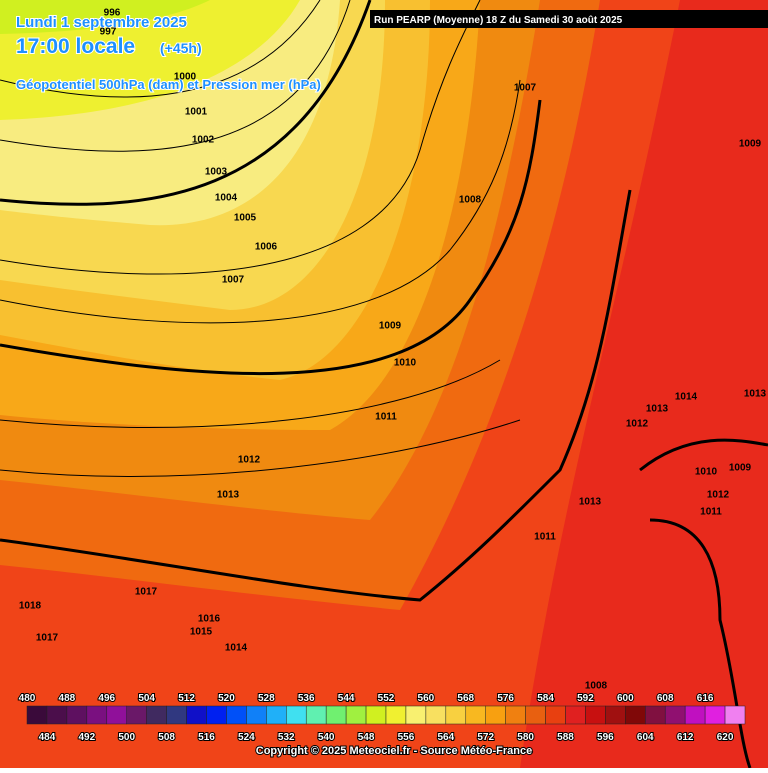 This screenshot has height=773, width=768. Describe the element at coordinates (686, 397) in the screenshot. I see `isobar-label: 1014` at that location.